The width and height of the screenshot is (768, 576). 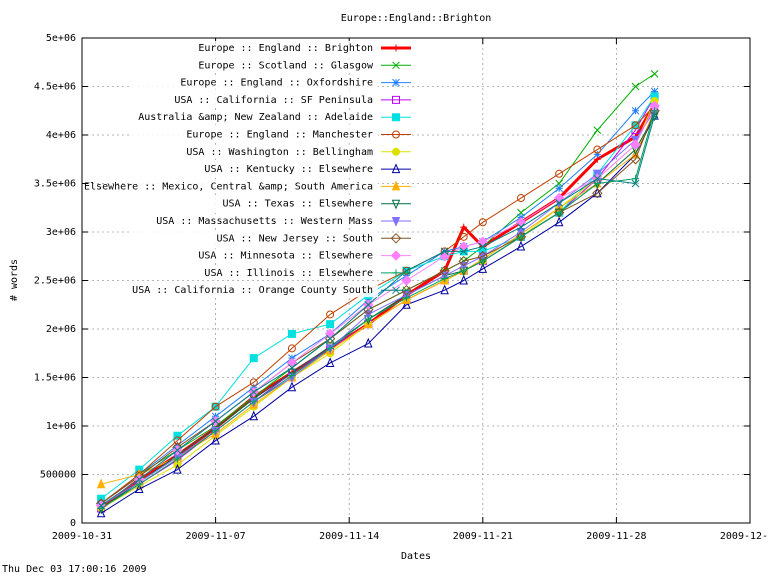 I want to click on legend-label: USA :: California :: Orange County South, so click(x=252, y=290).